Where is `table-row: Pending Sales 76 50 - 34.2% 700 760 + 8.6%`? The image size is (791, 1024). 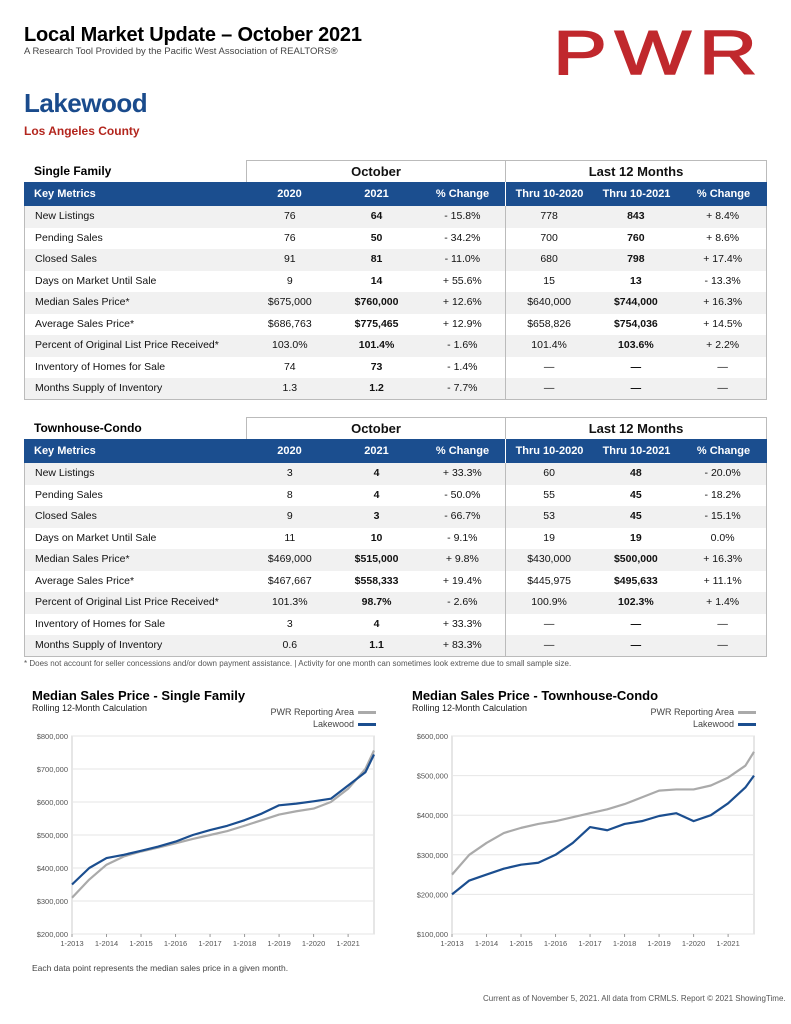 table-row: Pending Sales 76 50 - 34.2% 700 760 + 8.6% is located at coordinates (395, 238).